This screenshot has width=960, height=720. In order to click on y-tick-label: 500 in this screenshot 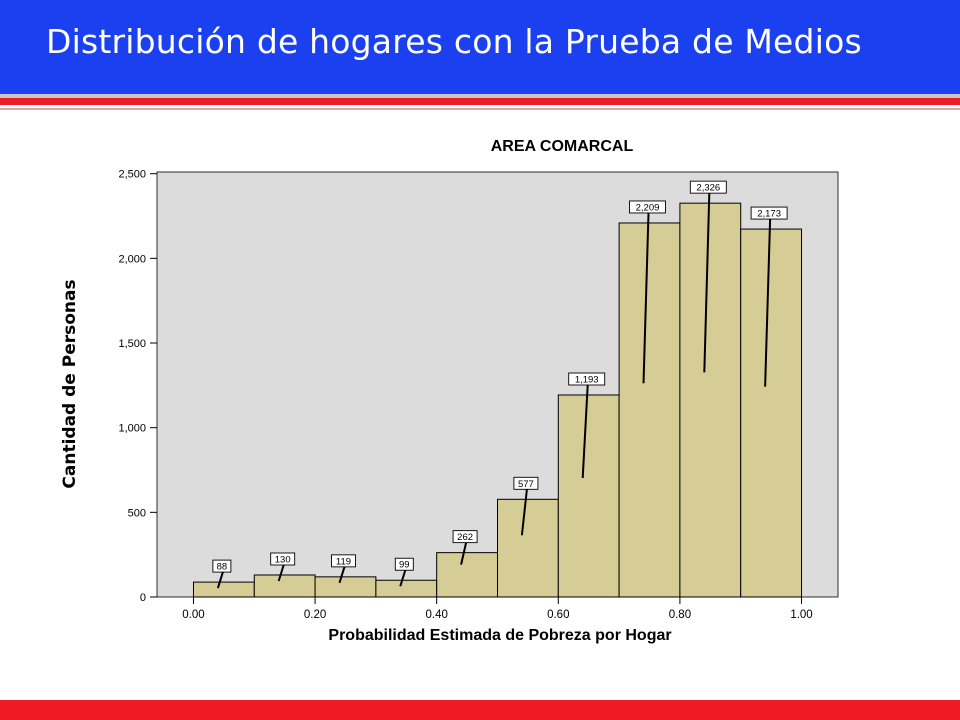, I will do `click(137, 513)`.